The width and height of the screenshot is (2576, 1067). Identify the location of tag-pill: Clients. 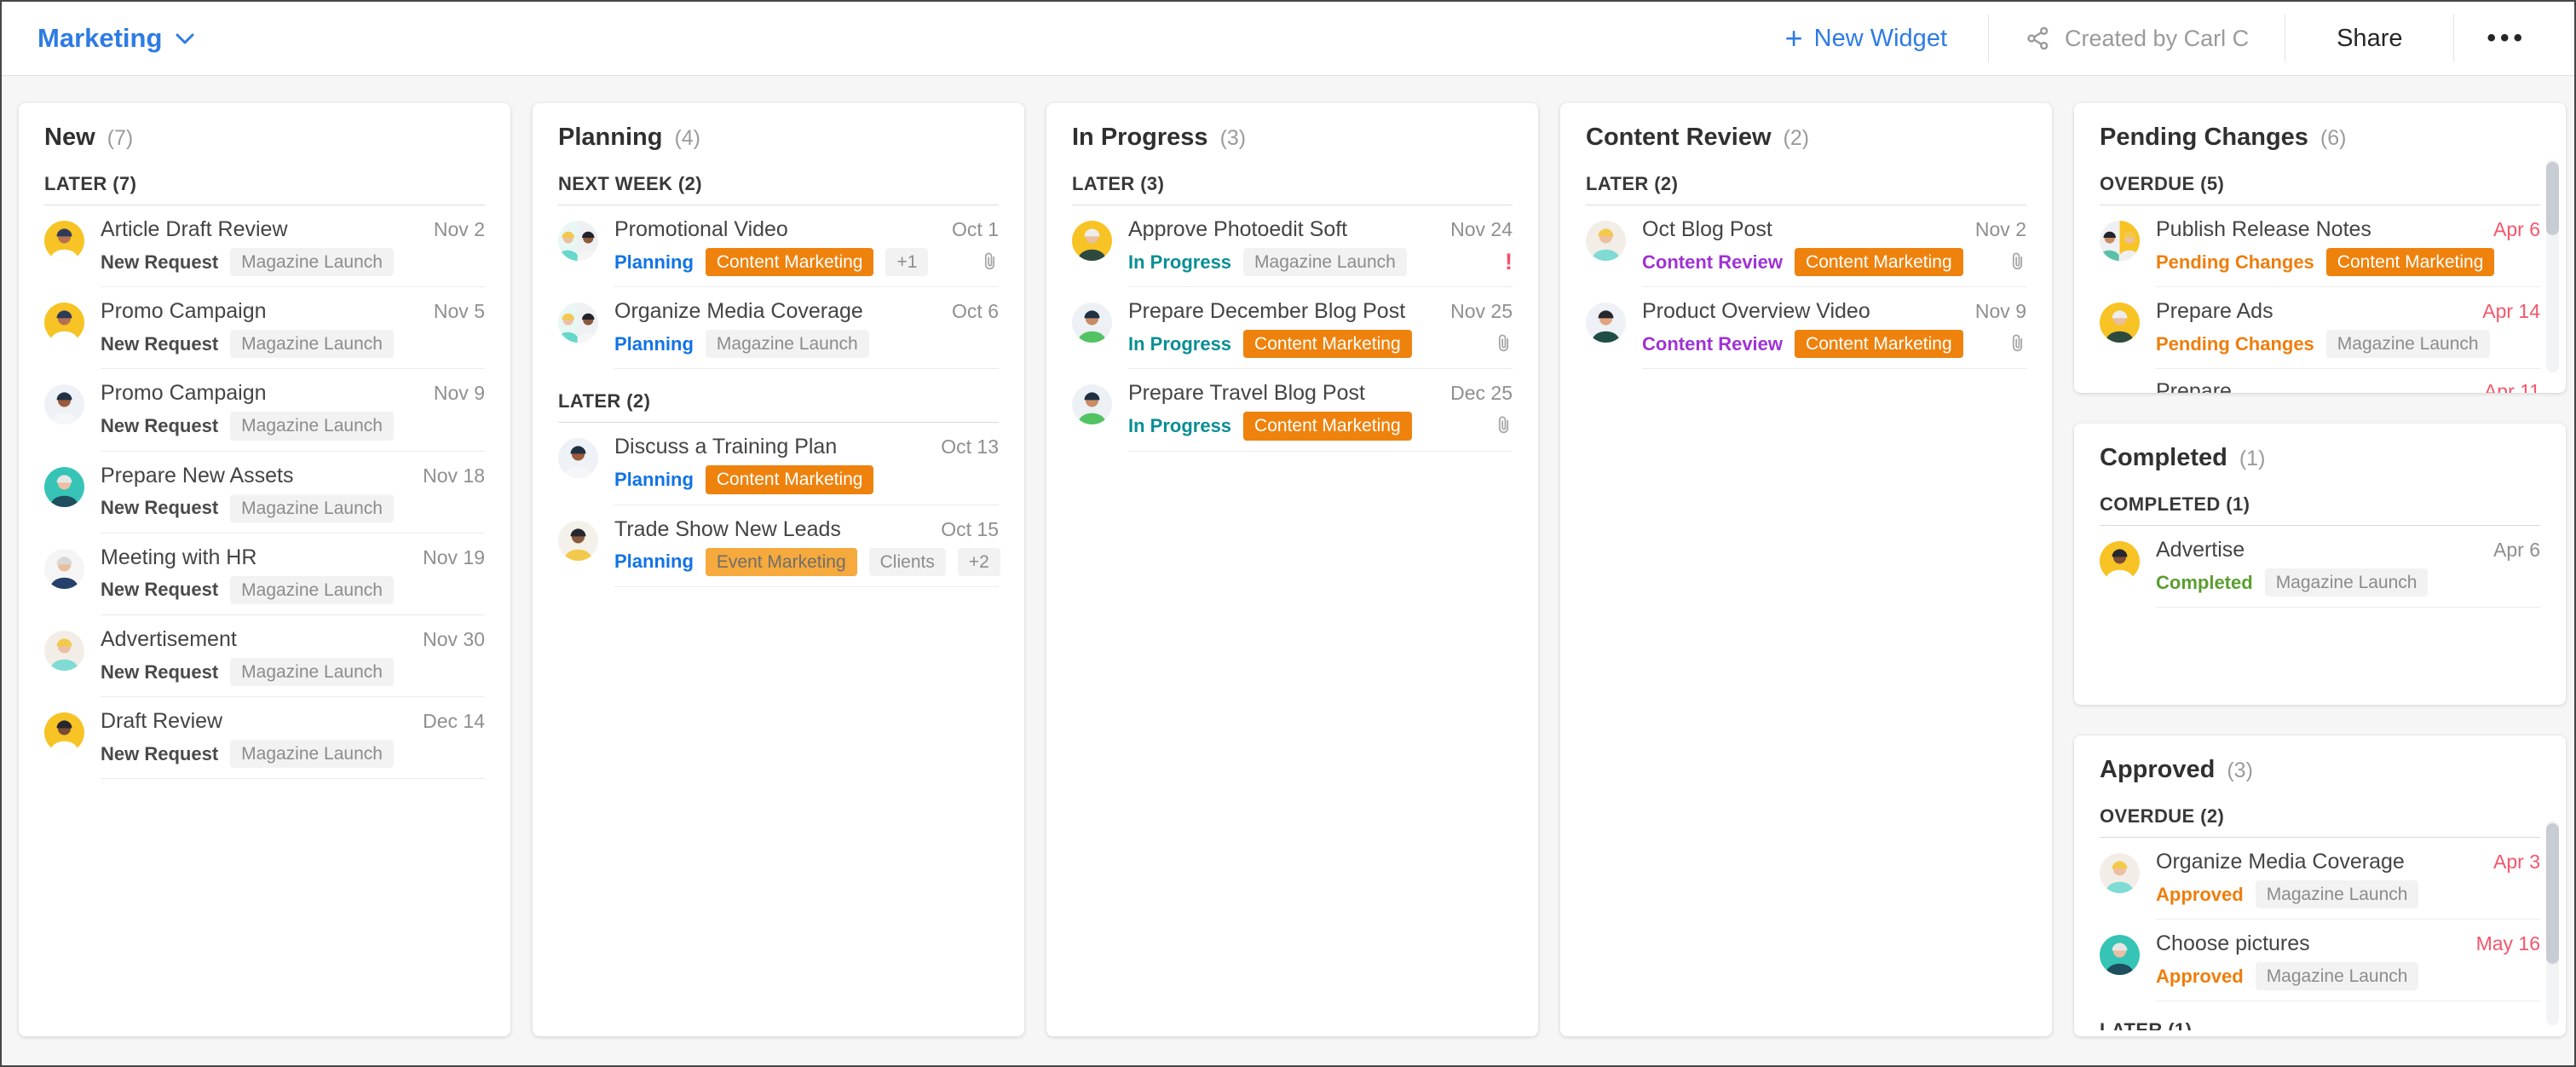
(907, 561).